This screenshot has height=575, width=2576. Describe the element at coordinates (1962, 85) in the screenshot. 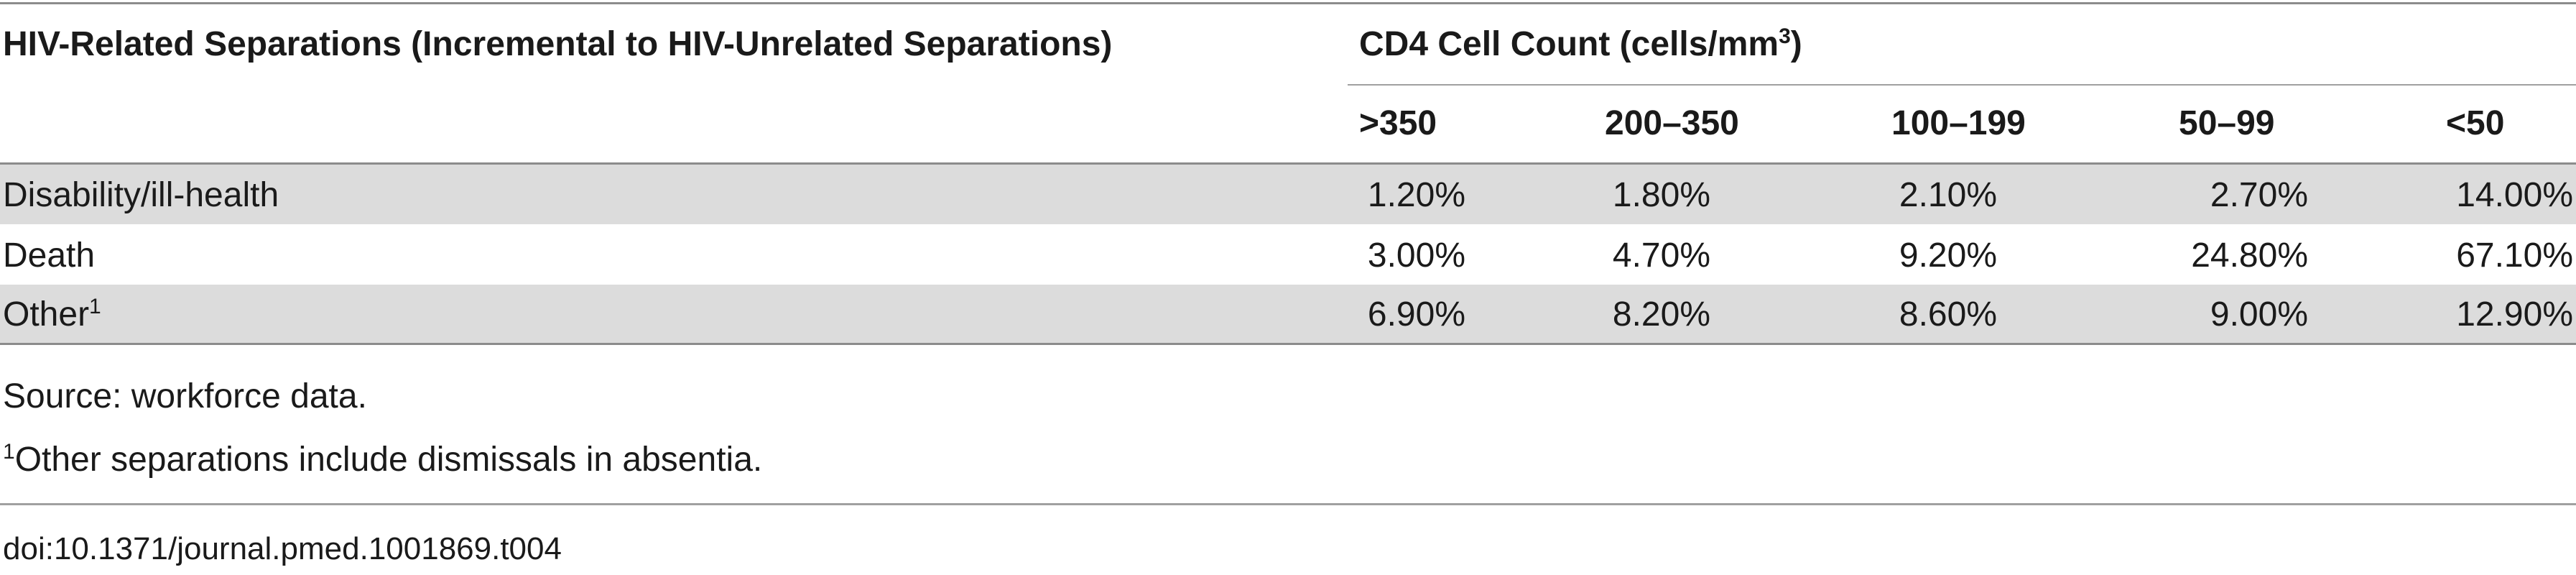

I see `column-group-rule` at that location.